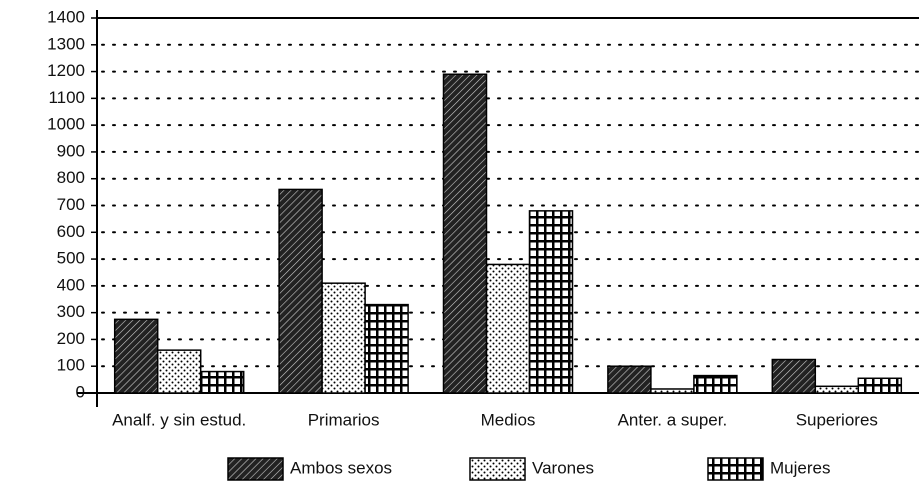 This screenshot has height=485, width=919. I want to click on y-tick-label: 400, so click(71, 284).